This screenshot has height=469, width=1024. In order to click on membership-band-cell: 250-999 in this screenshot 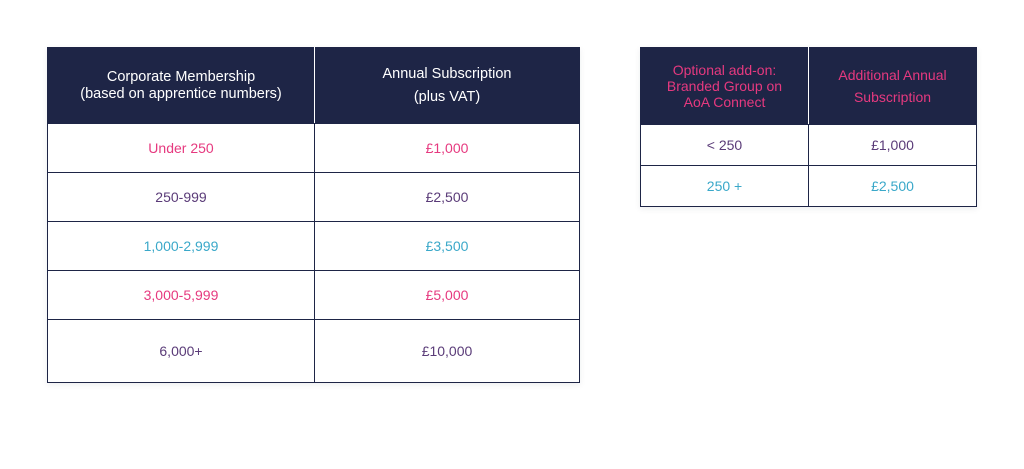, I will do `click(181, 197)`.